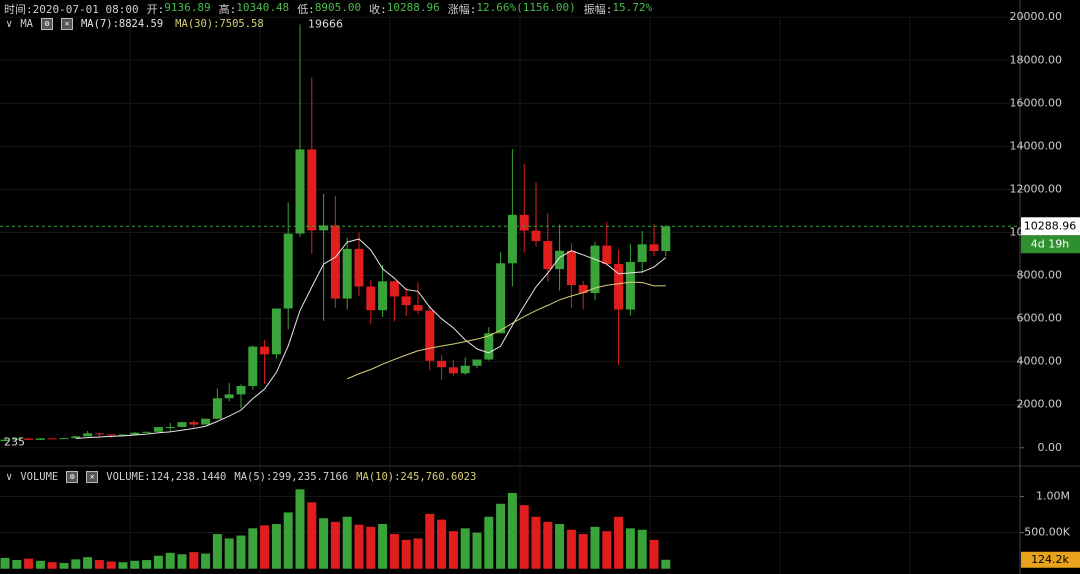 This screenshot has width=1080, height=574. What do you see at coordinates (1050, 447) in the screenshot?
I see `y-tick-label: 0.00` at bounding box center [1050, 447].